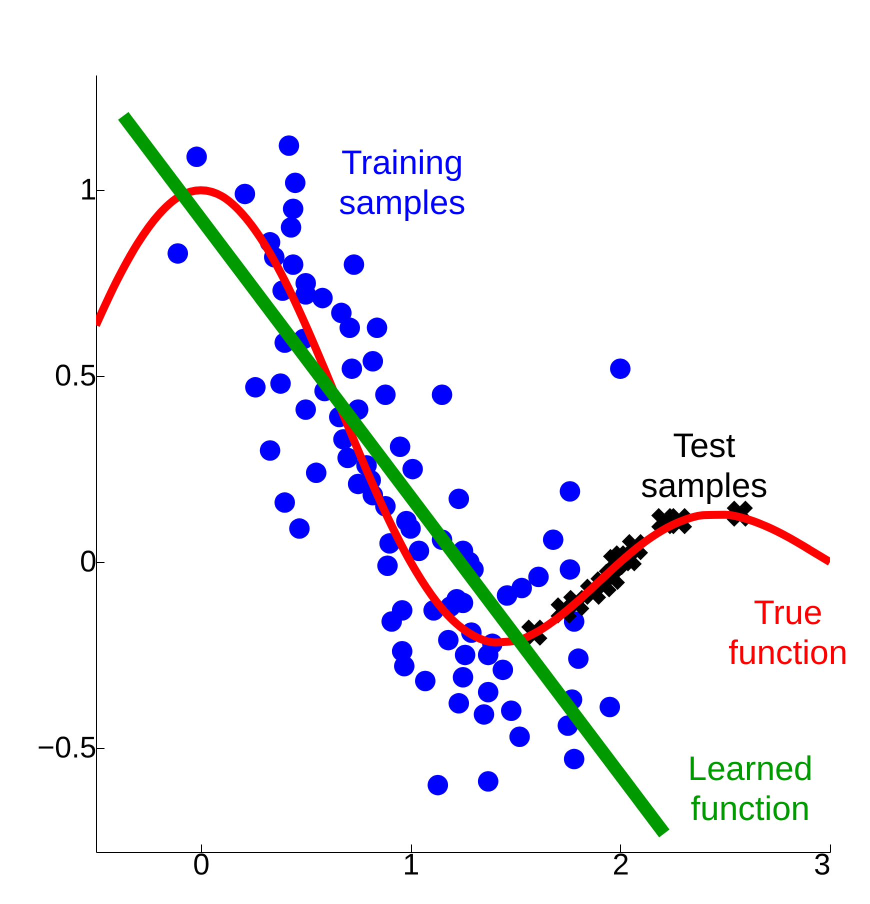  I want to click on y-tick-label: 1, so click(88, 190).